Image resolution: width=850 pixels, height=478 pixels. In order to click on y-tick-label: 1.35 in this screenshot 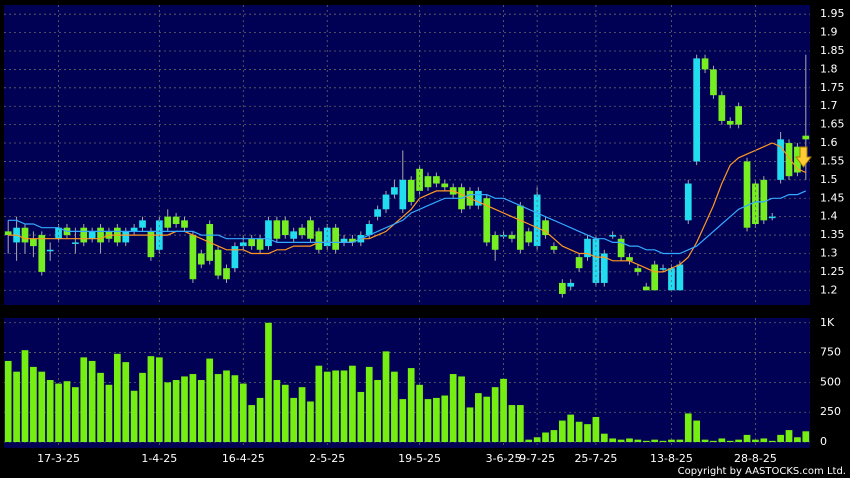, I will do `click(832, 234)`.